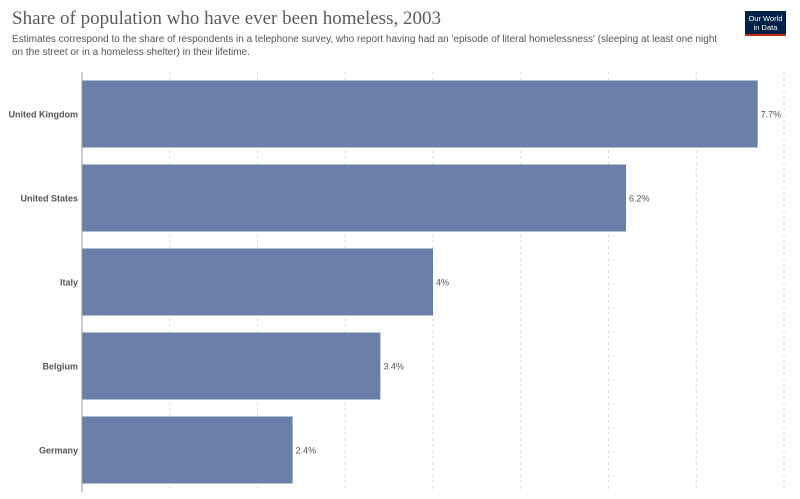 This screenshot has height=499, width=800. I want to click on value-label: 4%, so click(442, 283).